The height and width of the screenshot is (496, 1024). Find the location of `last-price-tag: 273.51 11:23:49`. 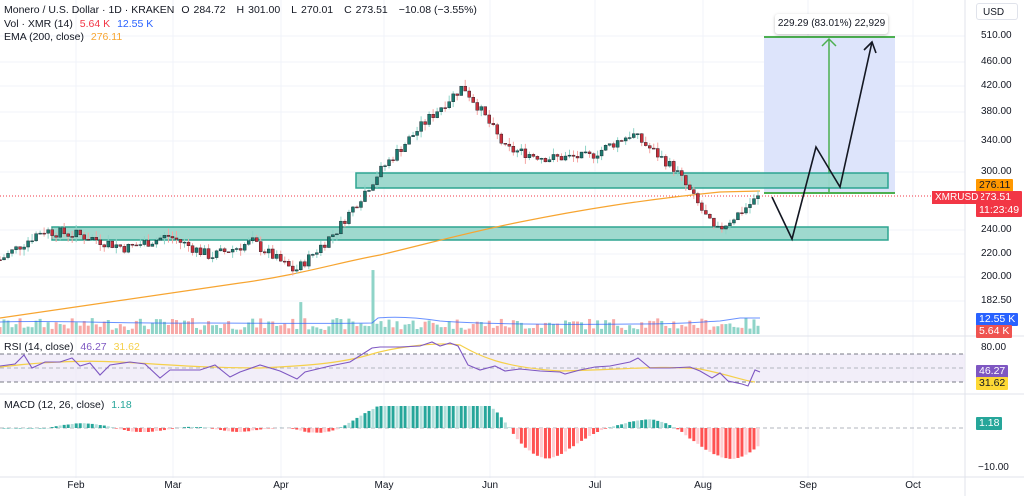

last-price-tag: 273.51 11:23:49 is located at coordinates (999, 204).